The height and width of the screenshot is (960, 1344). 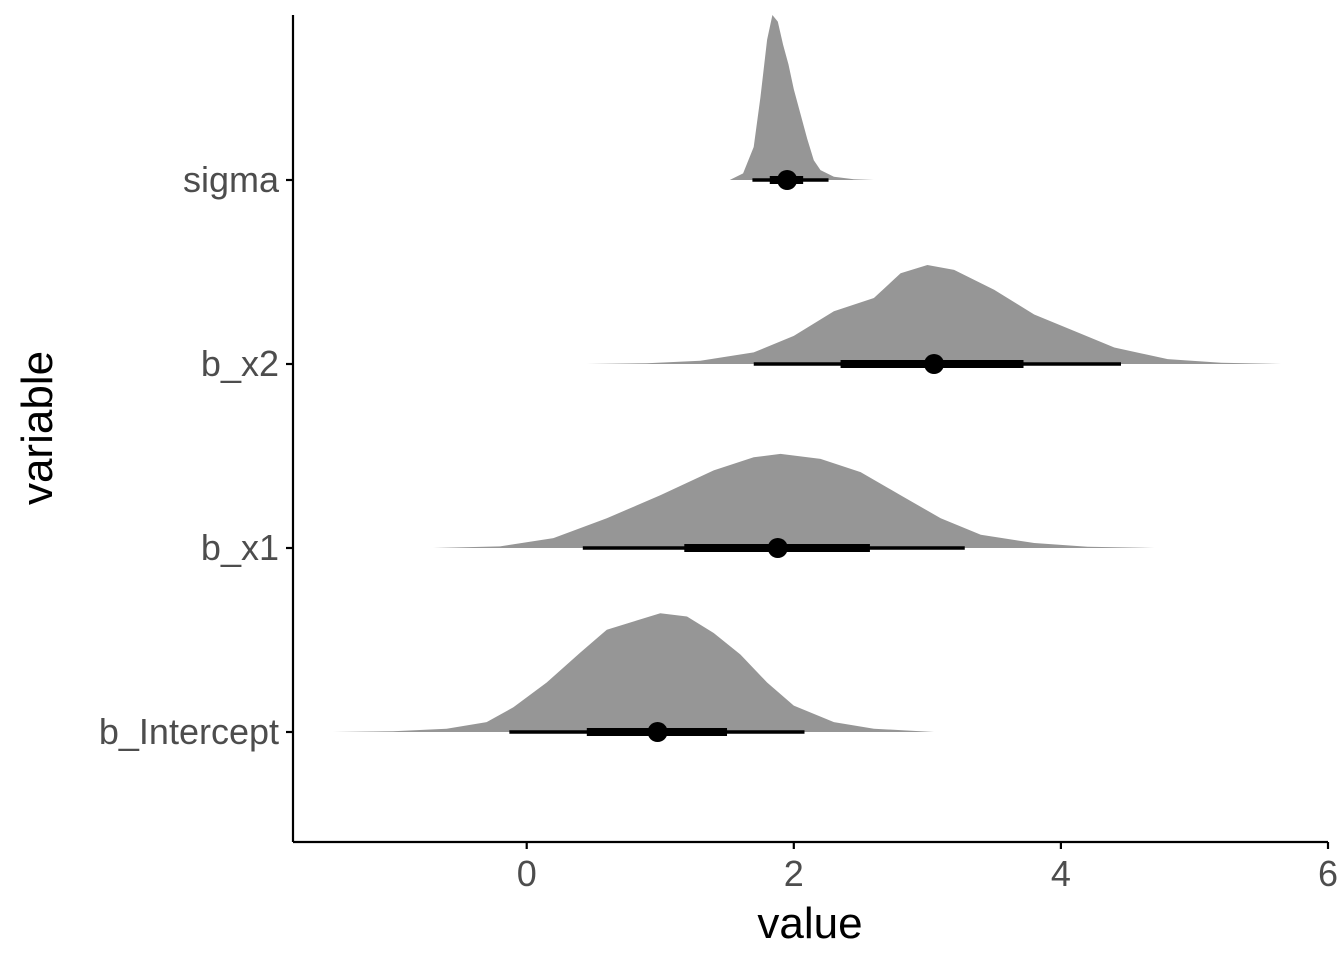 I want to click on x-tick-label-2: 2, so click(x=794, y=873).